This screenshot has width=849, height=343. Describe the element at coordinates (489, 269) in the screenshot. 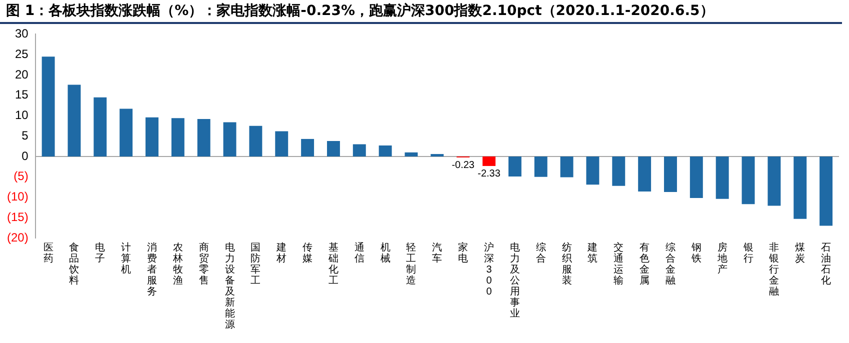

I see `x-tick-label: 沪深300` at that location.